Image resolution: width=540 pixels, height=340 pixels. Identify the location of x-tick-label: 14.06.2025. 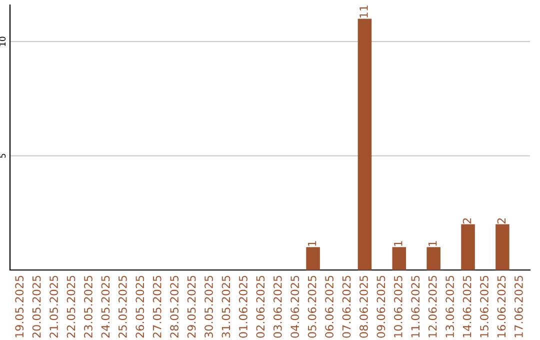
(467, 307).